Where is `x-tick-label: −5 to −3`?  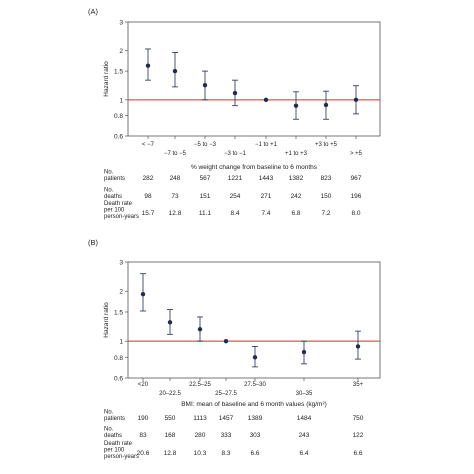
x-tick-label: −5 to −3 is located at coordinates (205, 145).